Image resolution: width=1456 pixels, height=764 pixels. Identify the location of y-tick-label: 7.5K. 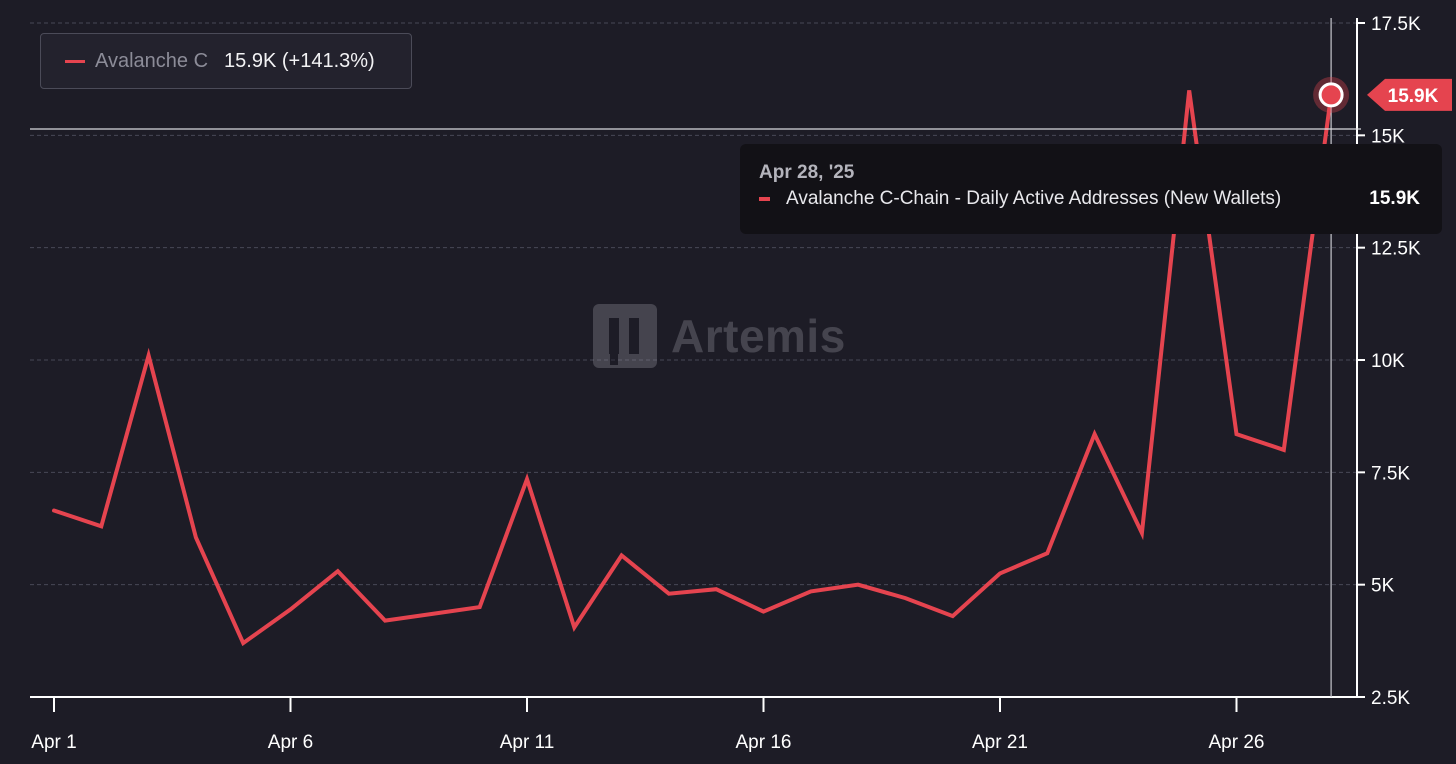
(1390, 473).